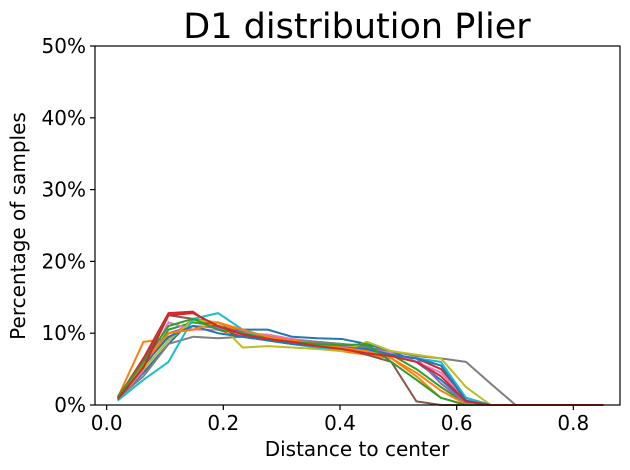  I want to click on chart-title: D1 distribution Plier, so click(357, 27).